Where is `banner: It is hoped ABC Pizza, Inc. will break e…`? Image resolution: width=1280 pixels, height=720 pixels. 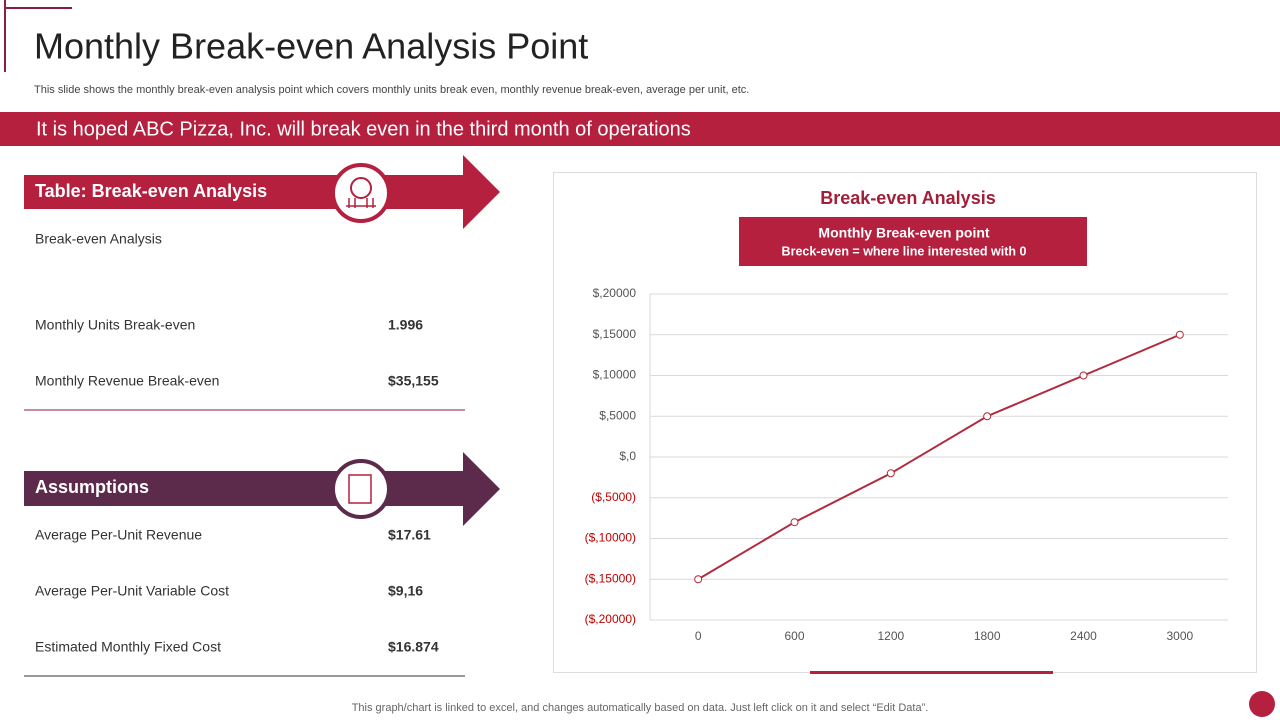 banner: It is hoped ABC Pizza, Inc. will break e… is located at coordinates (363, 129).